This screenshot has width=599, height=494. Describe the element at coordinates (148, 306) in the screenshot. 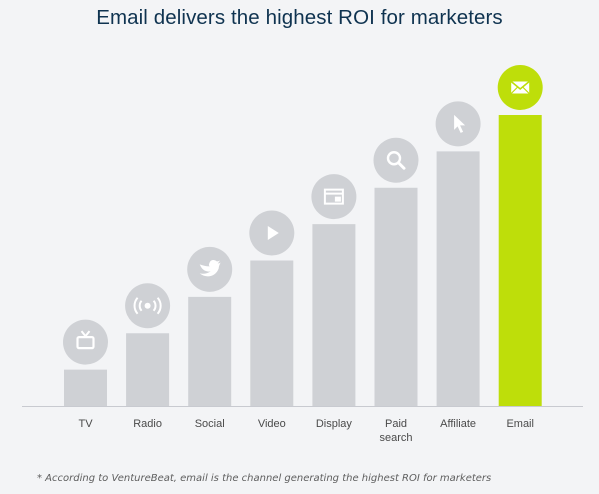

I see `radio-broadcast-icon` at that location.